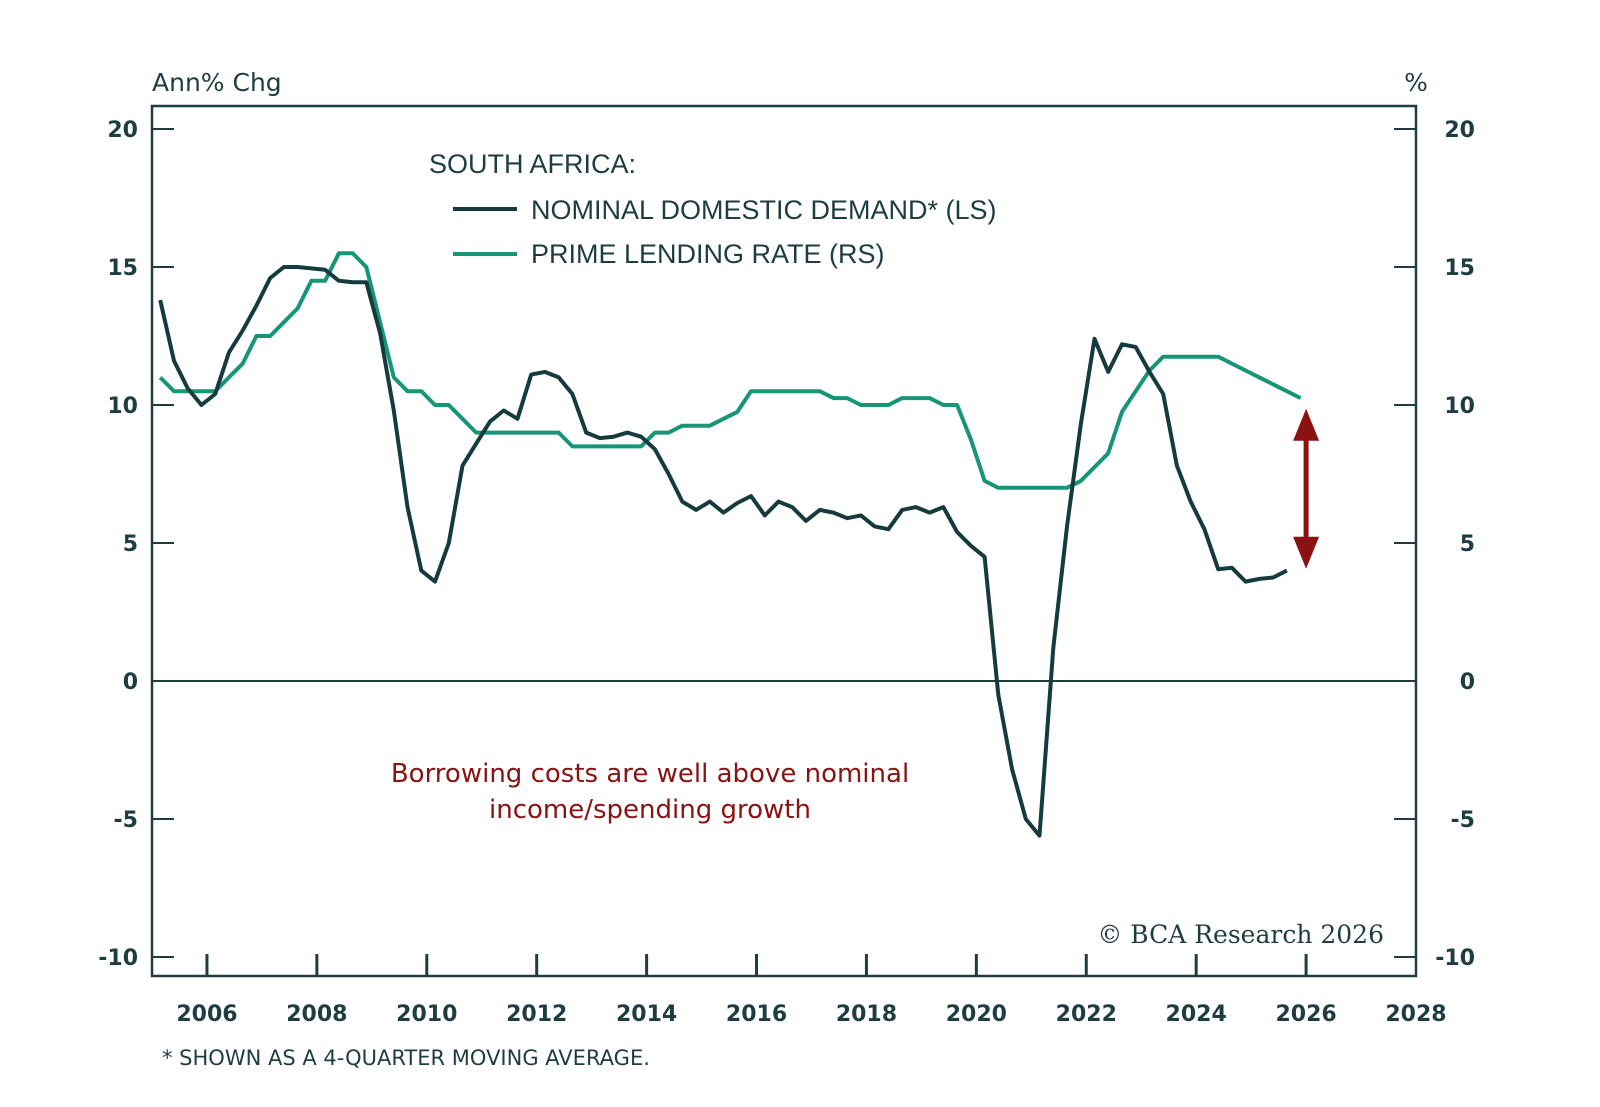 This screenshot has width=1600, height=1107. What do you see at coordinates (1086, 1014) in the screenshot?
I see `x-tick-label: 2022` at bounding box center [1086, 1014].